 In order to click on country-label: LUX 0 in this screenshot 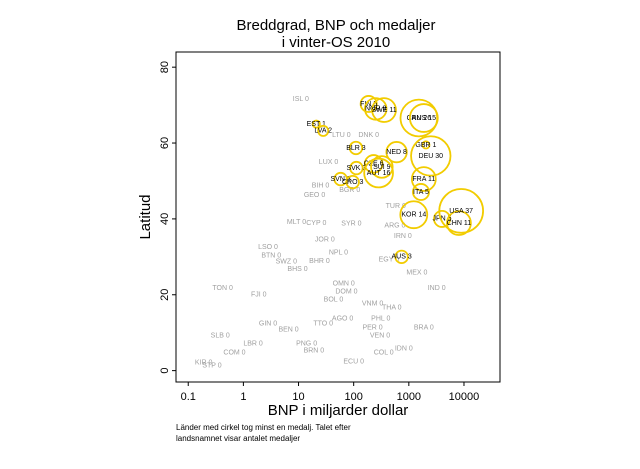, I will do `click(329, 162)`.